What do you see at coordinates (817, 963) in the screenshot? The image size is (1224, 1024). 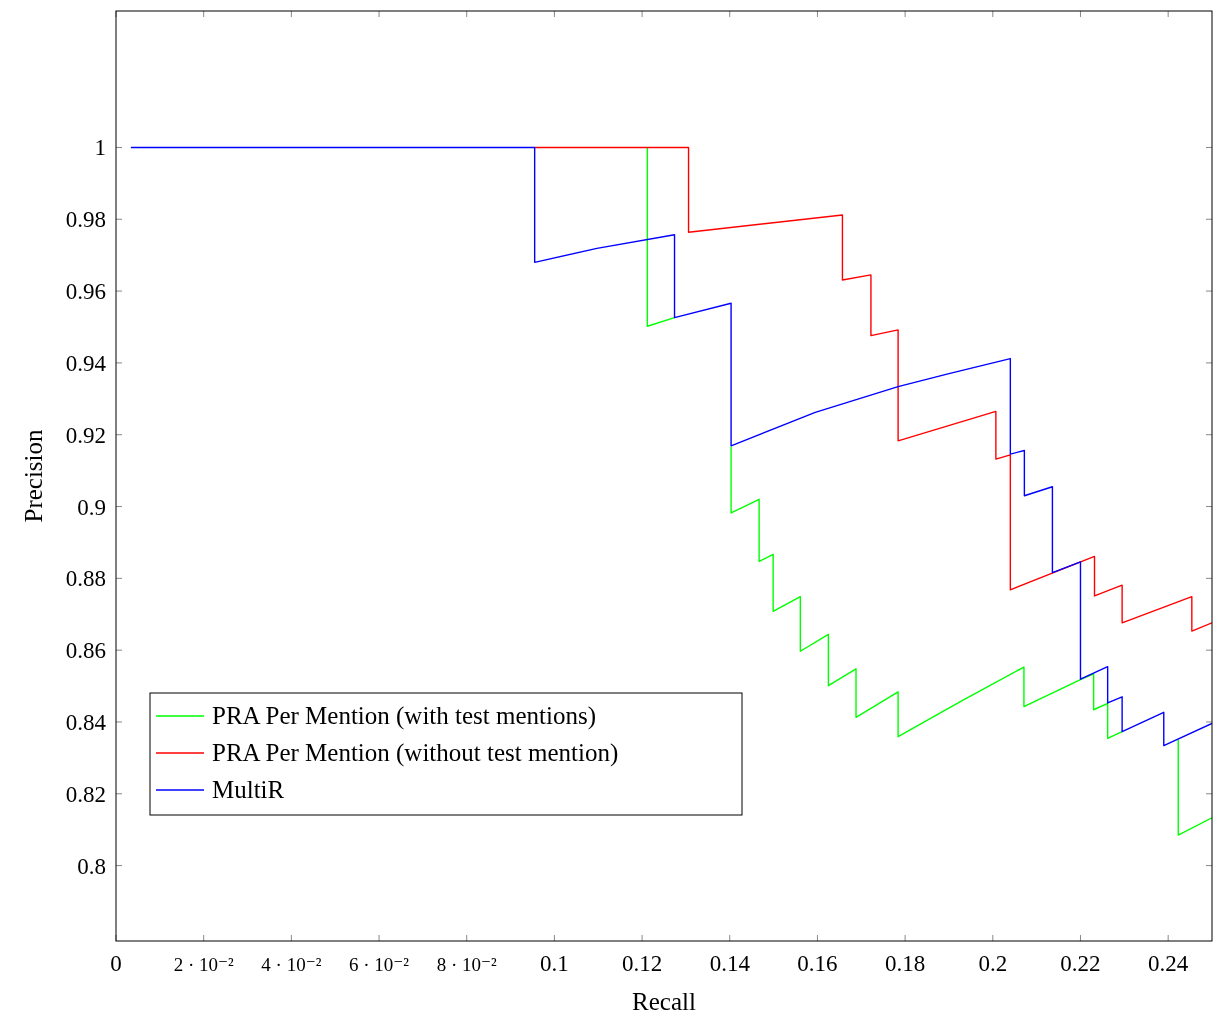 I see `x-tick-label: 0.16` at bounding box center [817, 963].